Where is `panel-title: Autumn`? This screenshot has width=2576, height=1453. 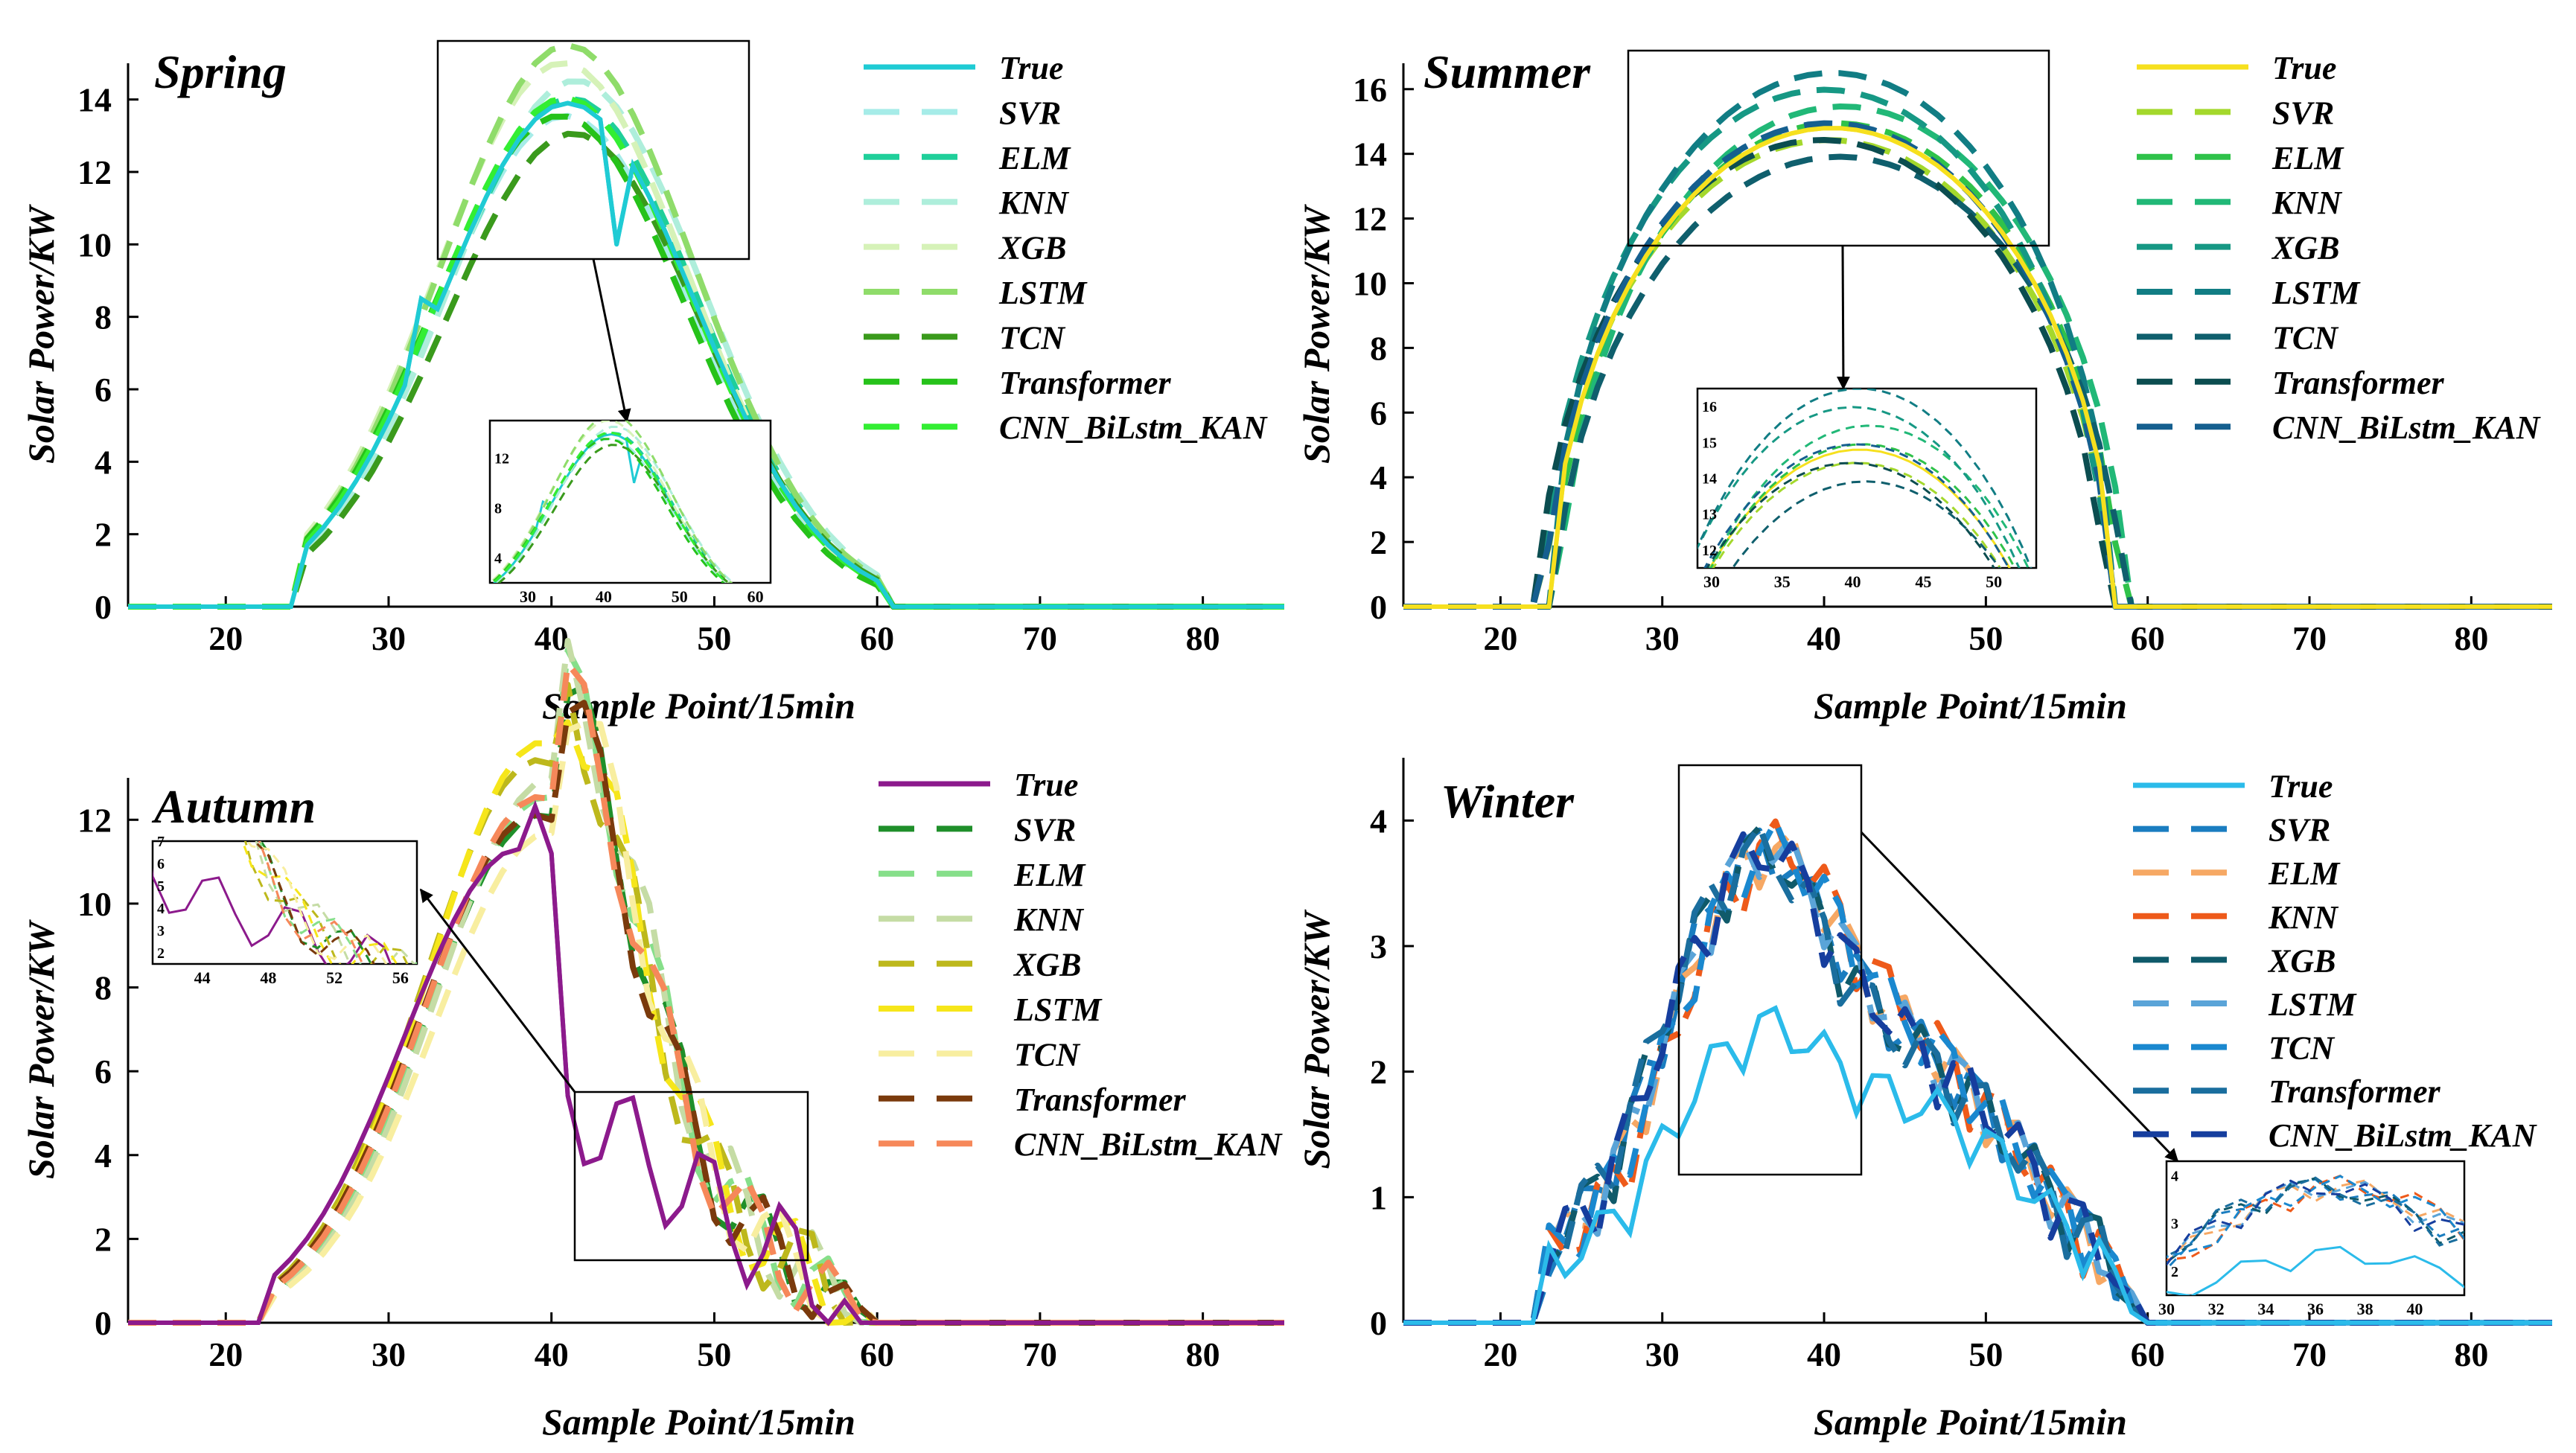 panel-title: Autumn is located at coordinates (233, 806).